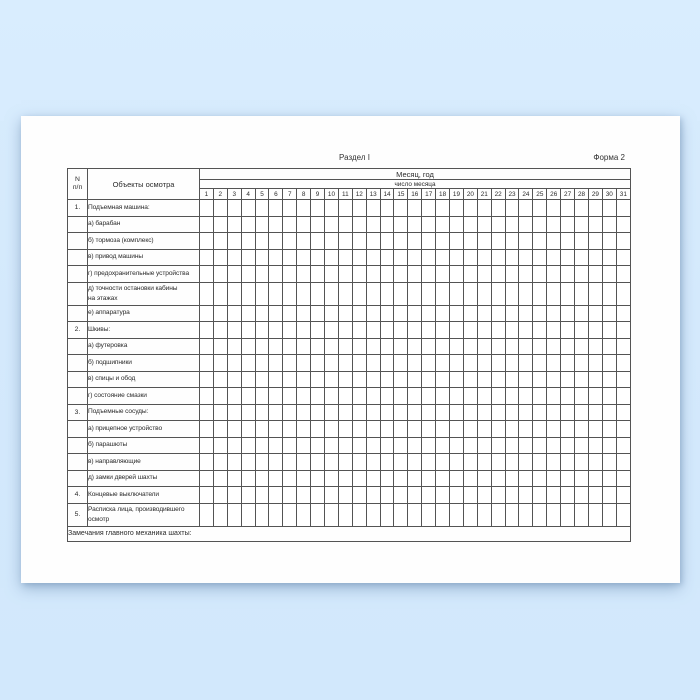 The image size is (700, 700). What do you see at coordinates (429, 194) in the screenshot?
I see `day-number-header: 17` at bounding box center [429, 194].